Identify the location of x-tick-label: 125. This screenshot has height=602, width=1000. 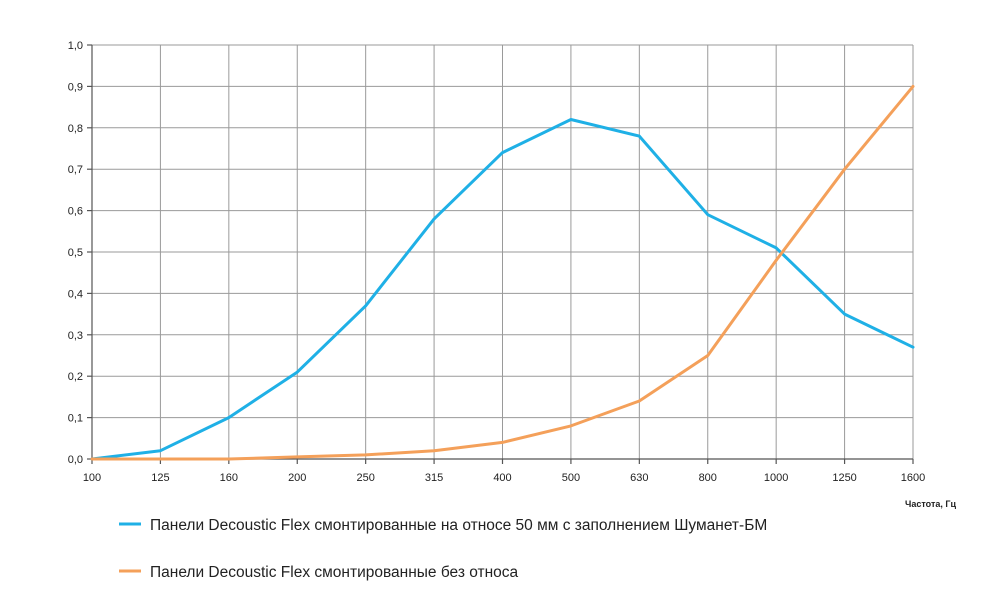
(160, 478).